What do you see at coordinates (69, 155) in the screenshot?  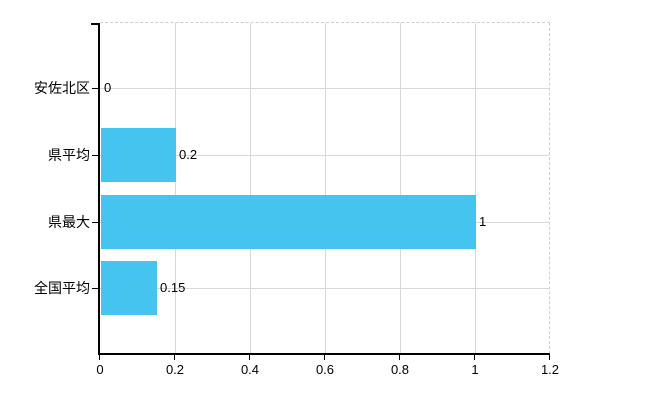 I see `category-label: 県平均` at bounding box center [69, 155].